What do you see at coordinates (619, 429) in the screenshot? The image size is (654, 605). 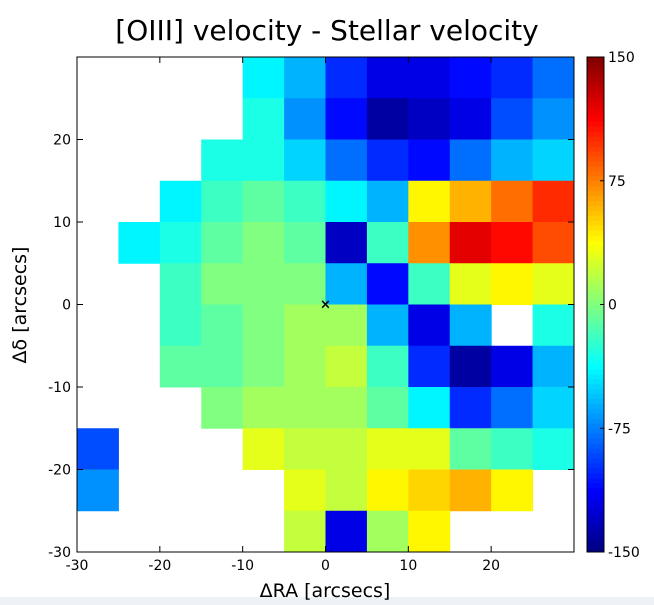 I see `colorbar-tick-label: -75` at bounding box center [619, 429].